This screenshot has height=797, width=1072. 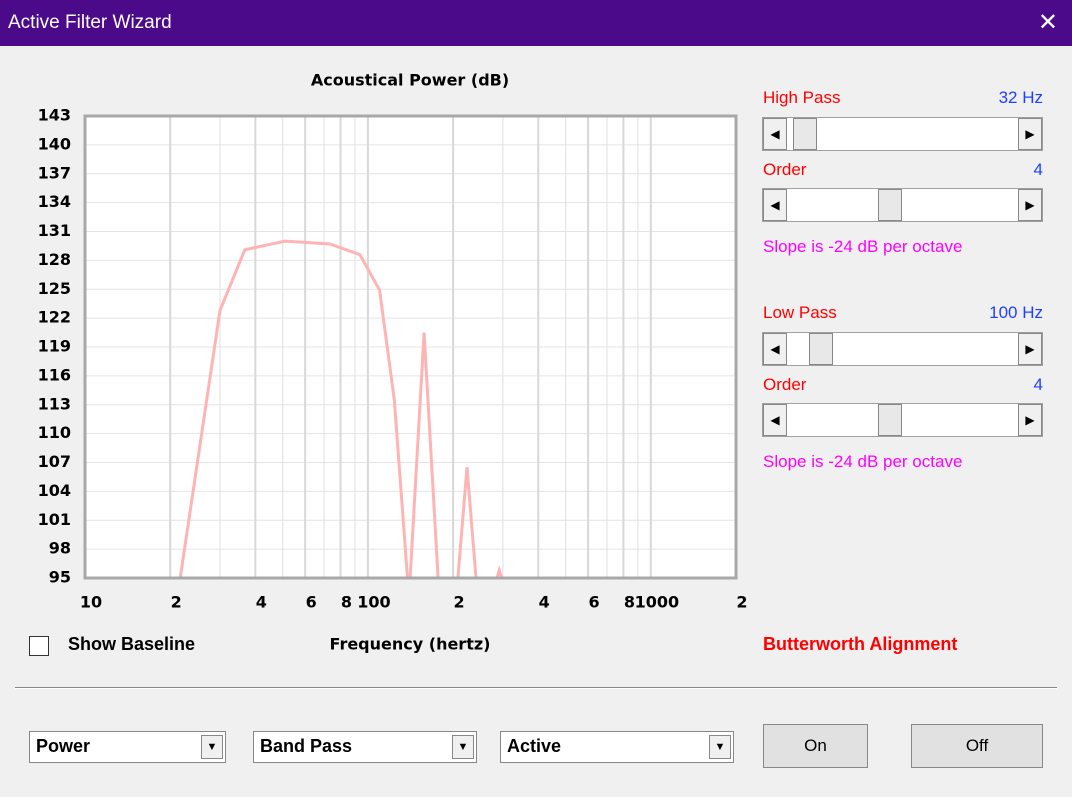 What do you see at coordinates (54, 288) in the screenshot?
I see `y-tick-label: 125` at bounding box center [54, 288].